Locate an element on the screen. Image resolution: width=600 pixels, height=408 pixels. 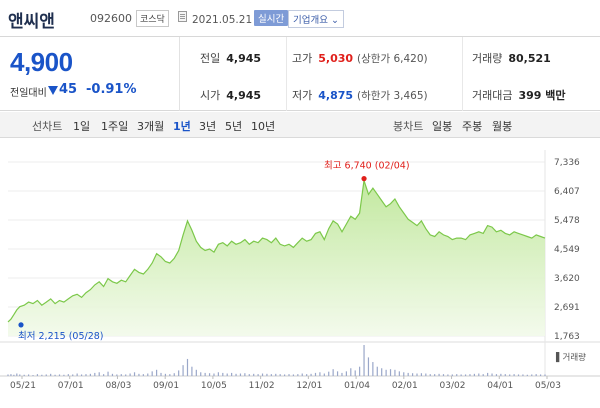
down-arrow-icon is located at coordinates (53, 90).